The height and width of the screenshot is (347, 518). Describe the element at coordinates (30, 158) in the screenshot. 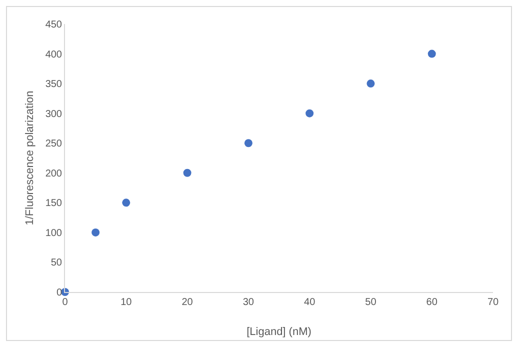

I see `y-axis-title: 1/Fluorescence polarization` at that location.